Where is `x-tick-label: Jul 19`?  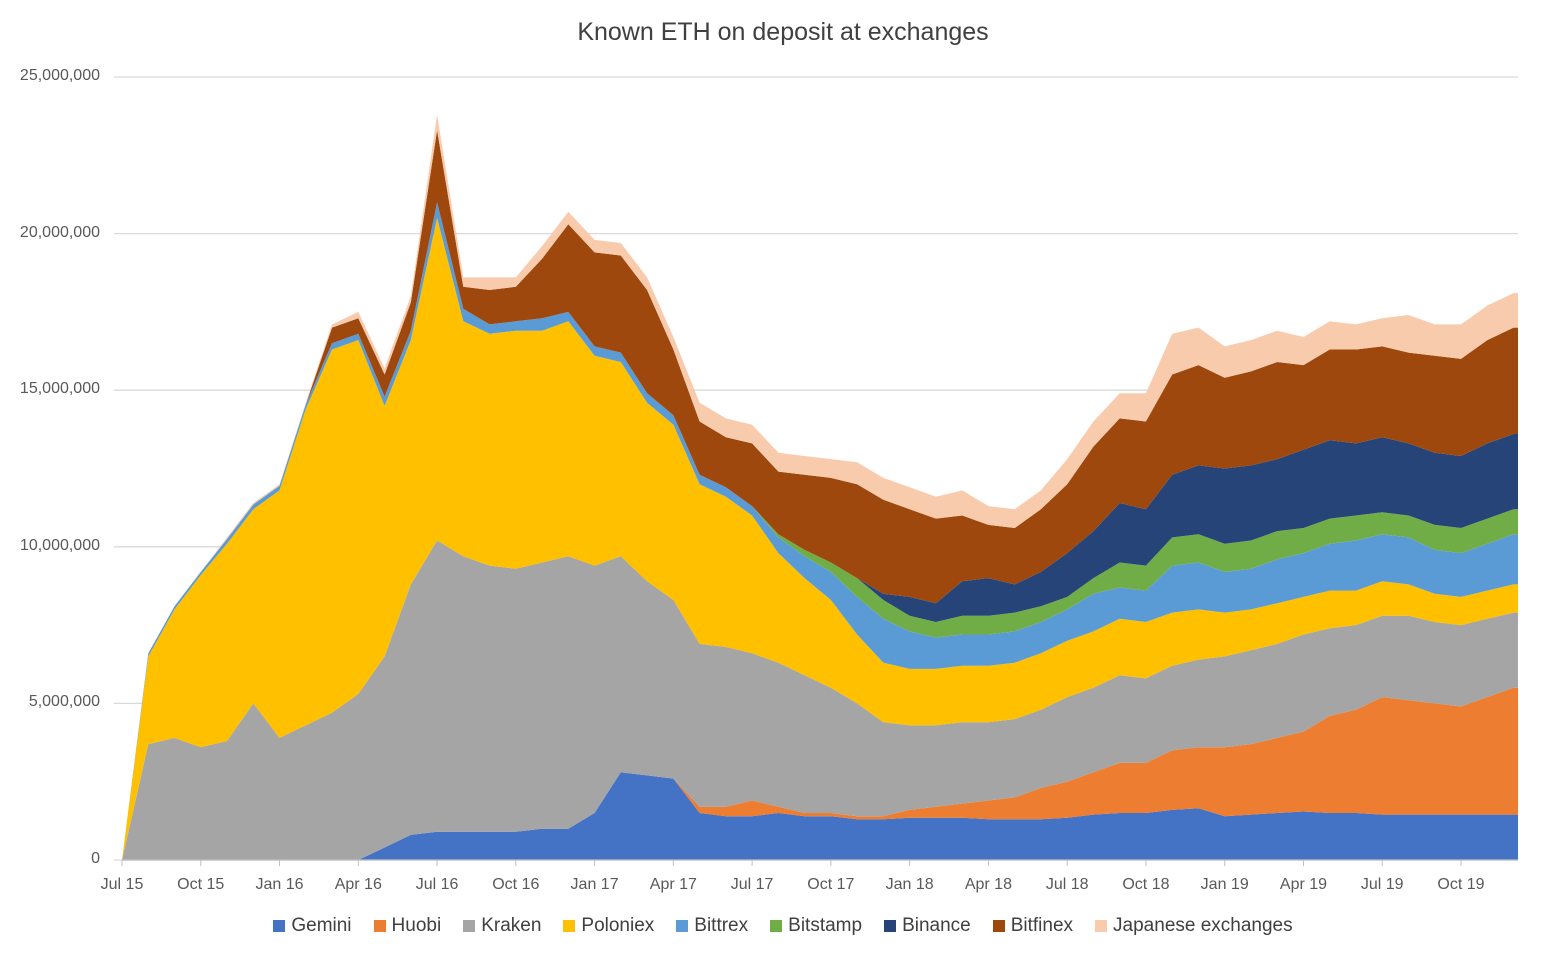
x-tick-label: Jul 19 is located at coordinates (1382, 884).